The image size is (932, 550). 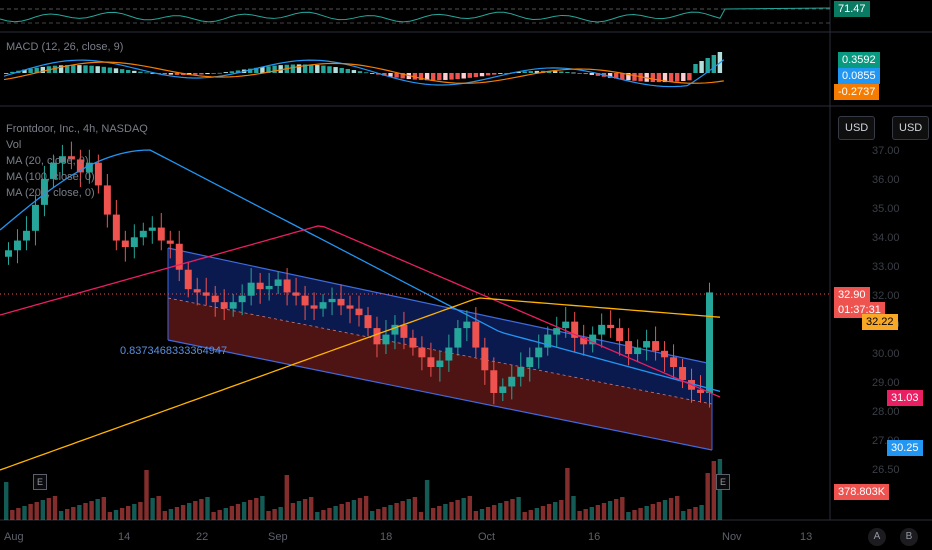 I want to click on legend-ma100: MA (100, close, 0), so click(x=50, y=177).